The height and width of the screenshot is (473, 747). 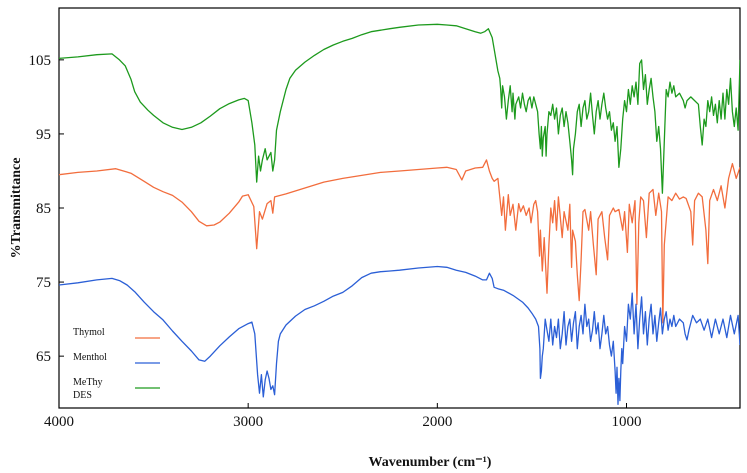 What do you see at coordinates (627, 422) in the screenshot?
I see `x-tick-label: 1000` at bounding box center [627, 422].